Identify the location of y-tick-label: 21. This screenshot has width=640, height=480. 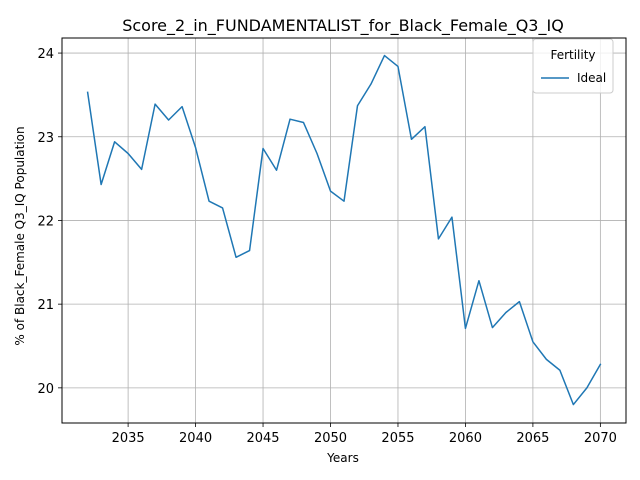
(45, 305).